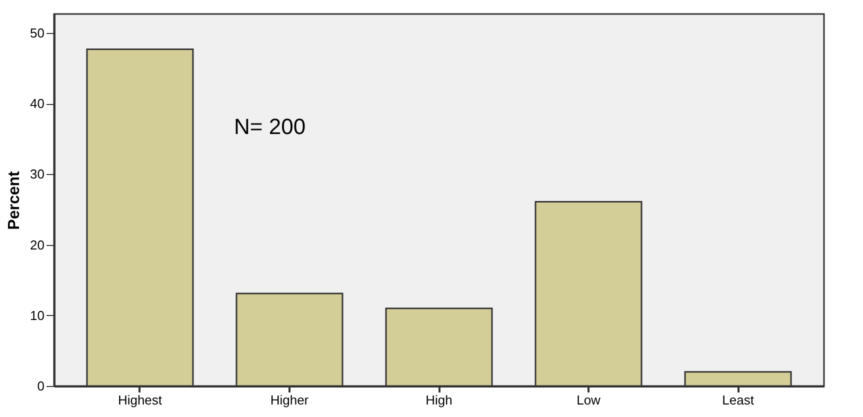  I want to click on x-tick-label: High, so click(439, 400).